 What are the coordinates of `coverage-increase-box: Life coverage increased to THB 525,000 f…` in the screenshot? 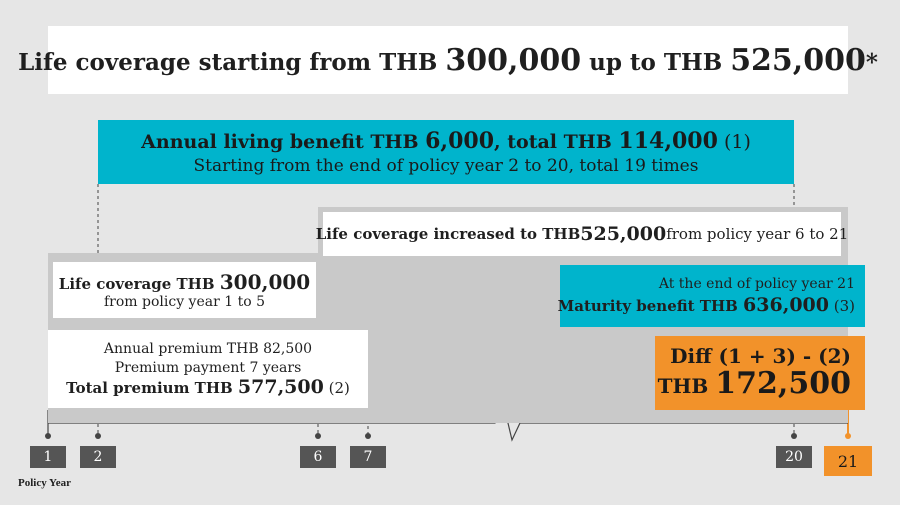 It's located at (582, 234).